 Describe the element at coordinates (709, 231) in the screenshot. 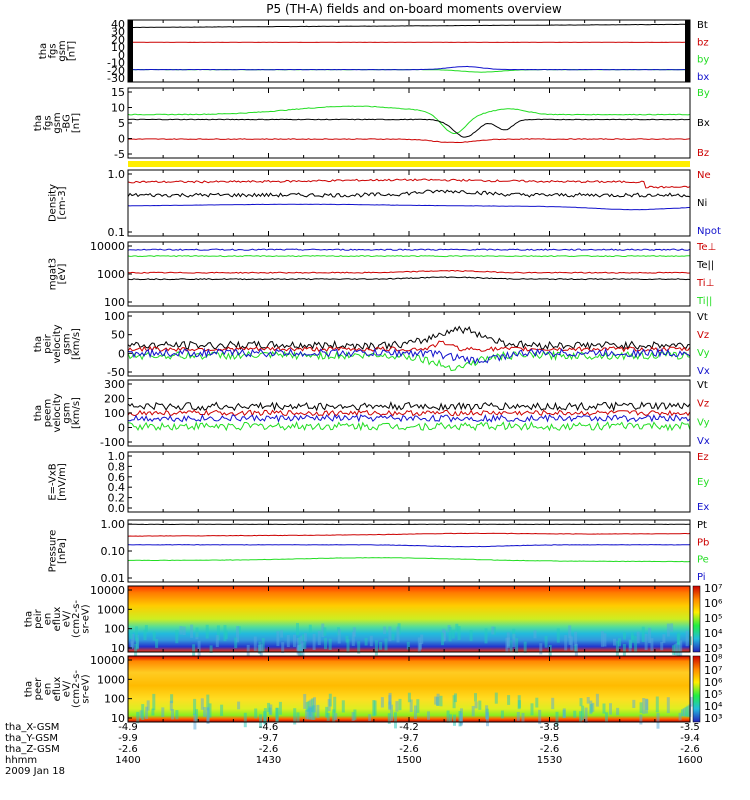

I see `legend-label-blue: Npot` at that location.